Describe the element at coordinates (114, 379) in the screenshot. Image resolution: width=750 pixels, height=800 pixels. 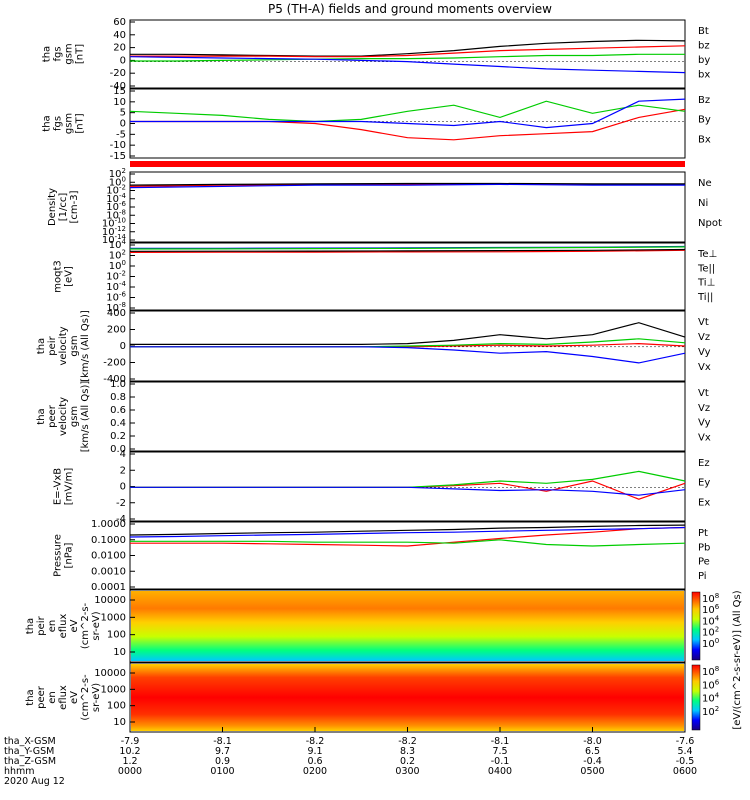
I see `y-tick-label: -400` at that location.